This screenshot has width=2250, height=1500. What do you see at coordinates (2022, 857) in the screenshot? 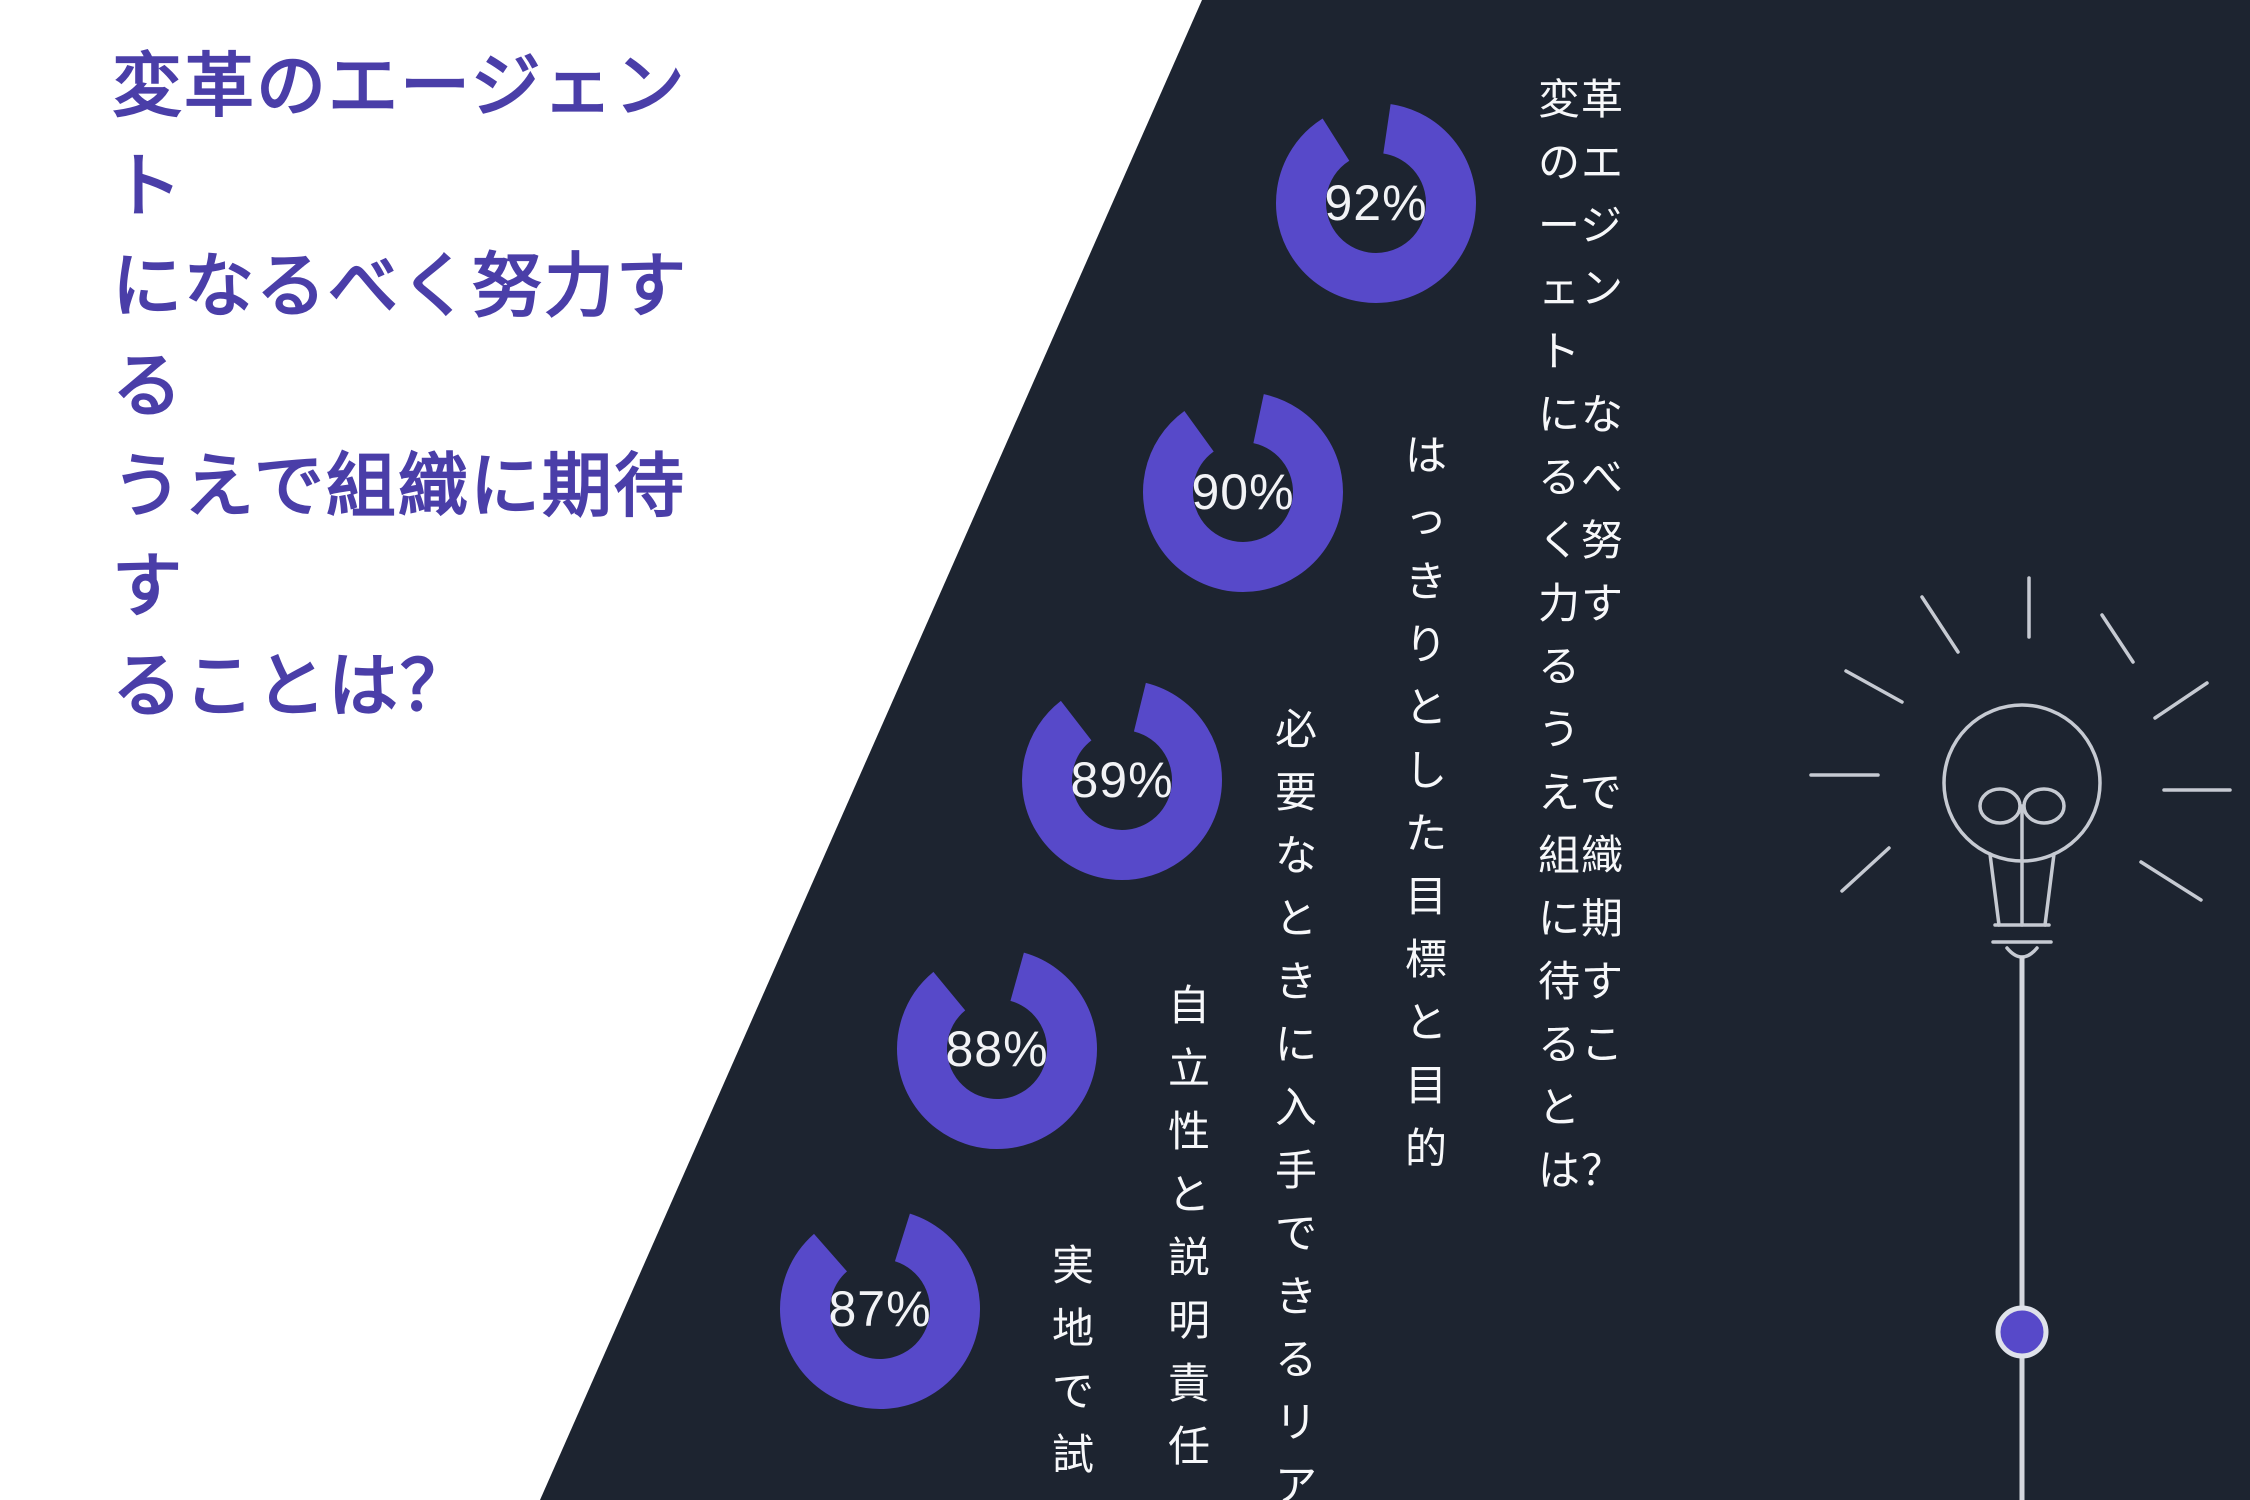
I see `bulb-filament` at bounding box center [2022, 857].